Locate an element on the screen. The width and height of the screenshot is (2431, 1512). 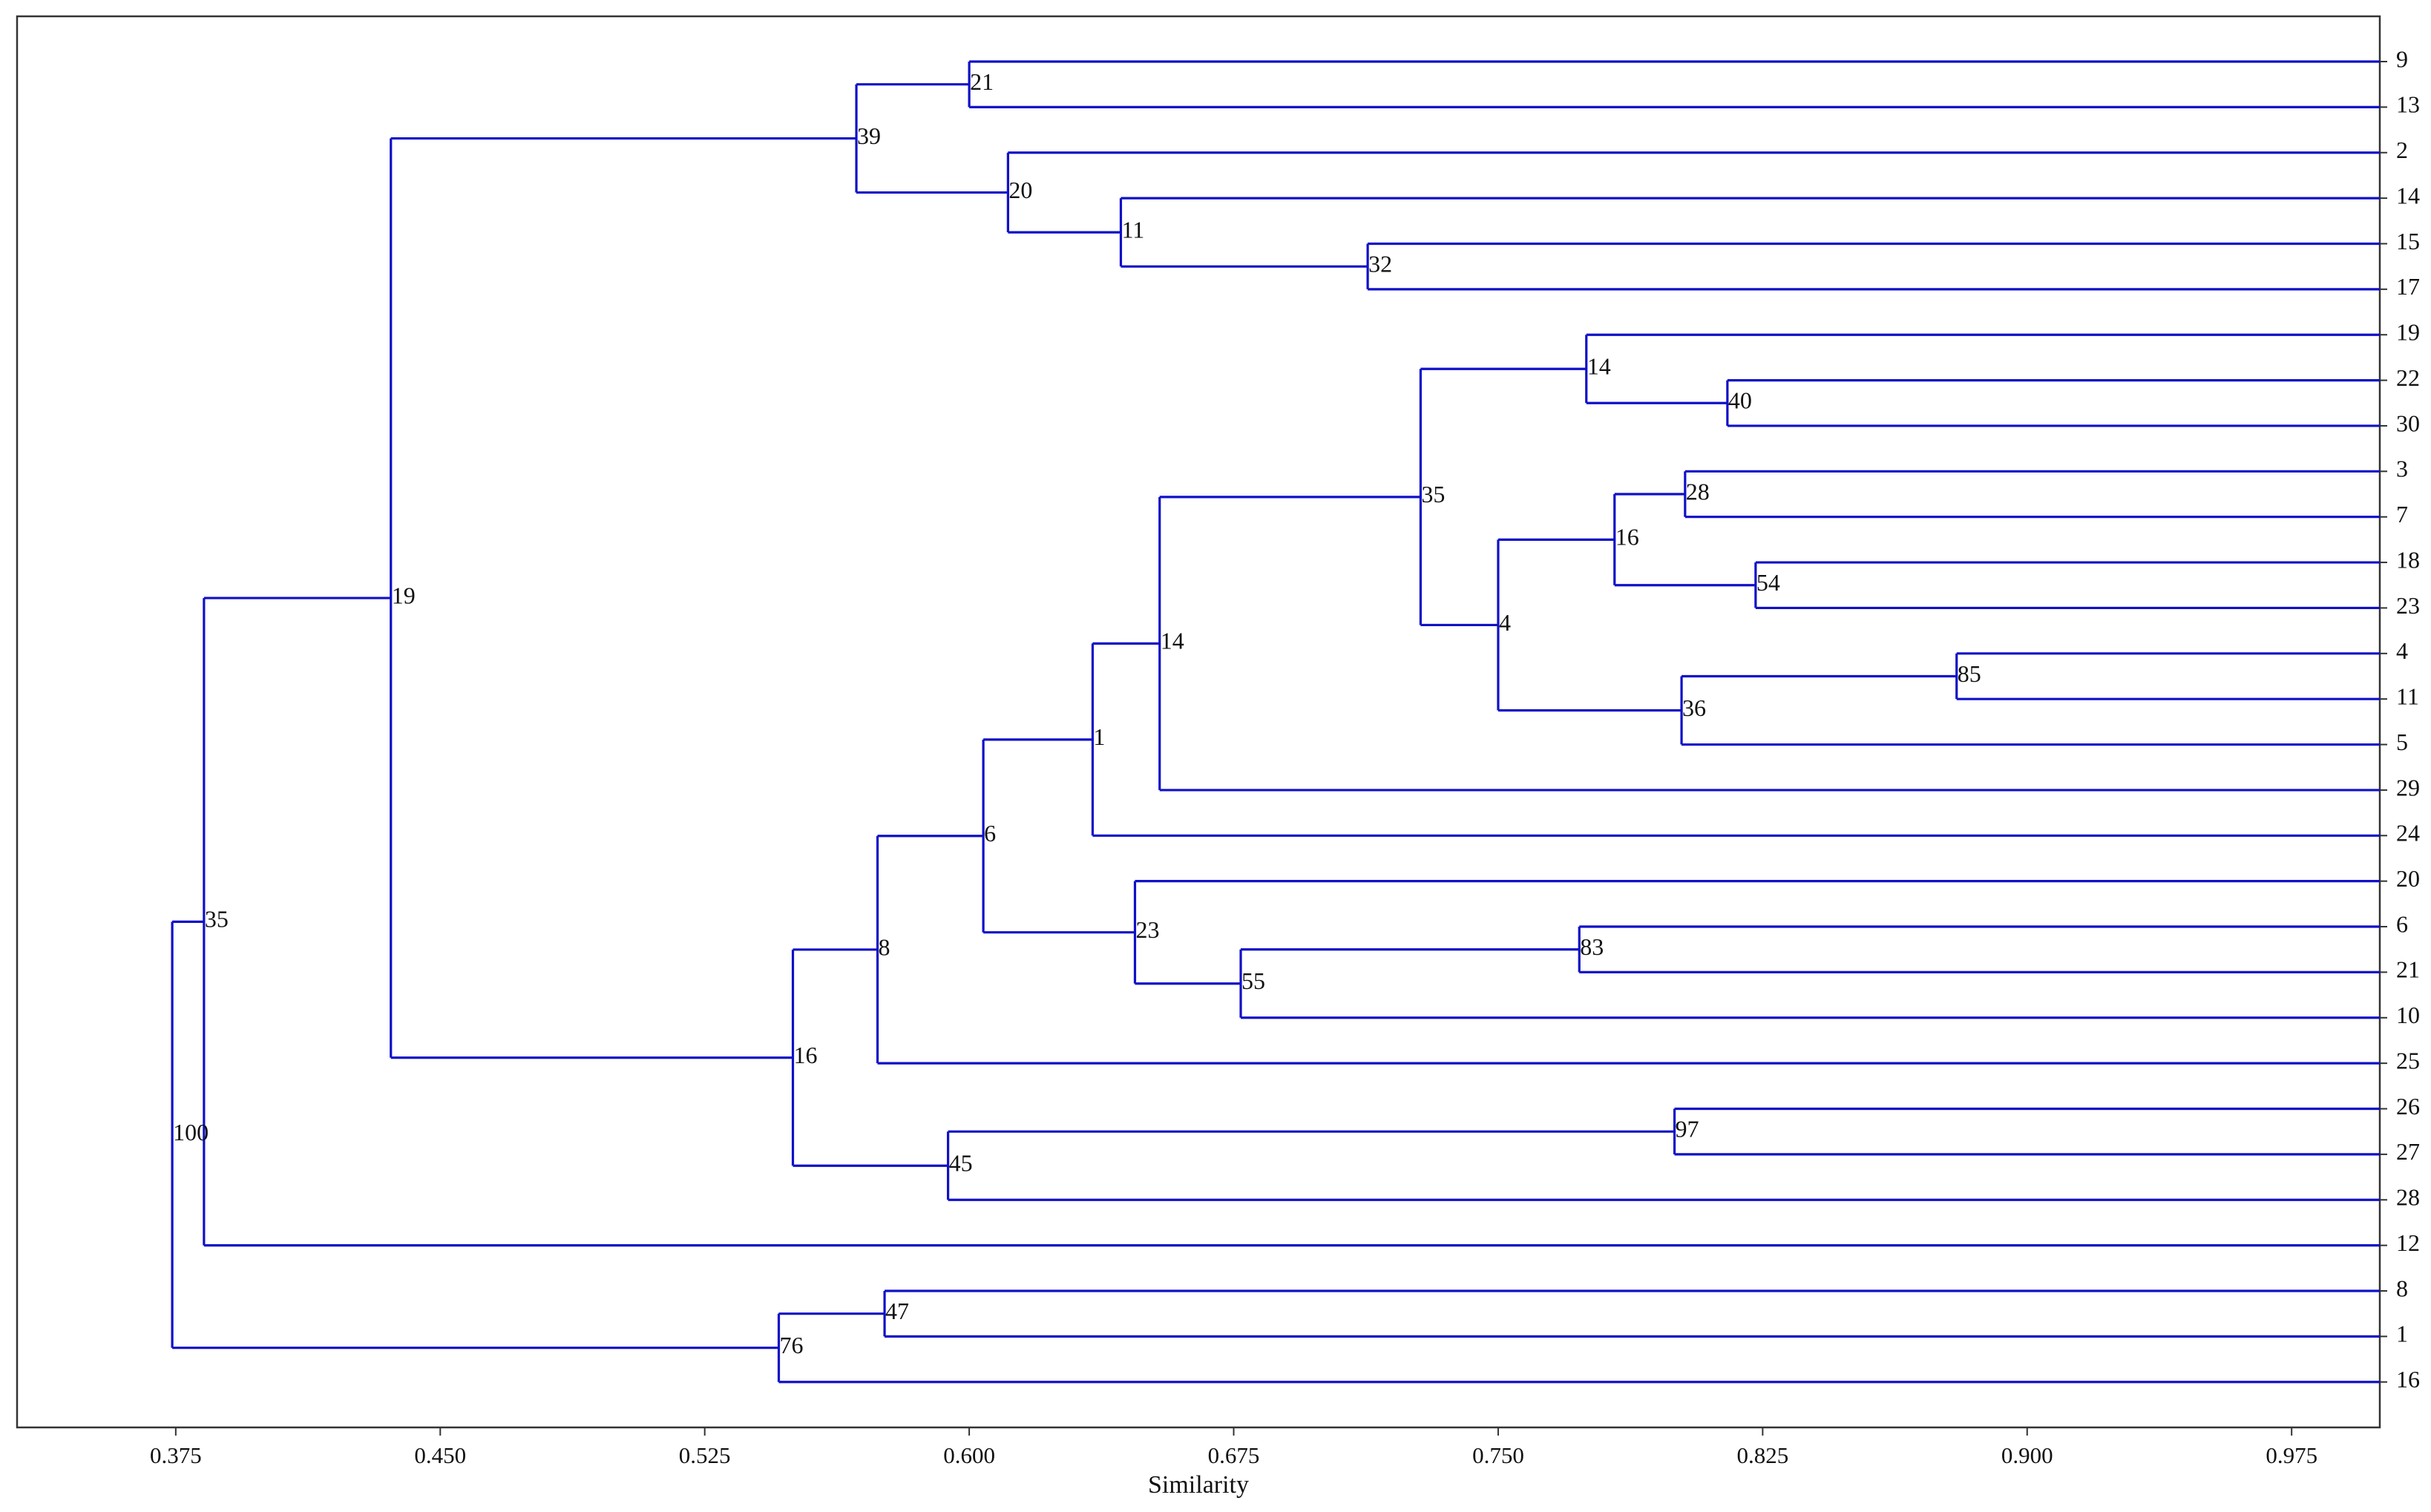
leaf-label: 14 is located at coordinates (2408, 195).